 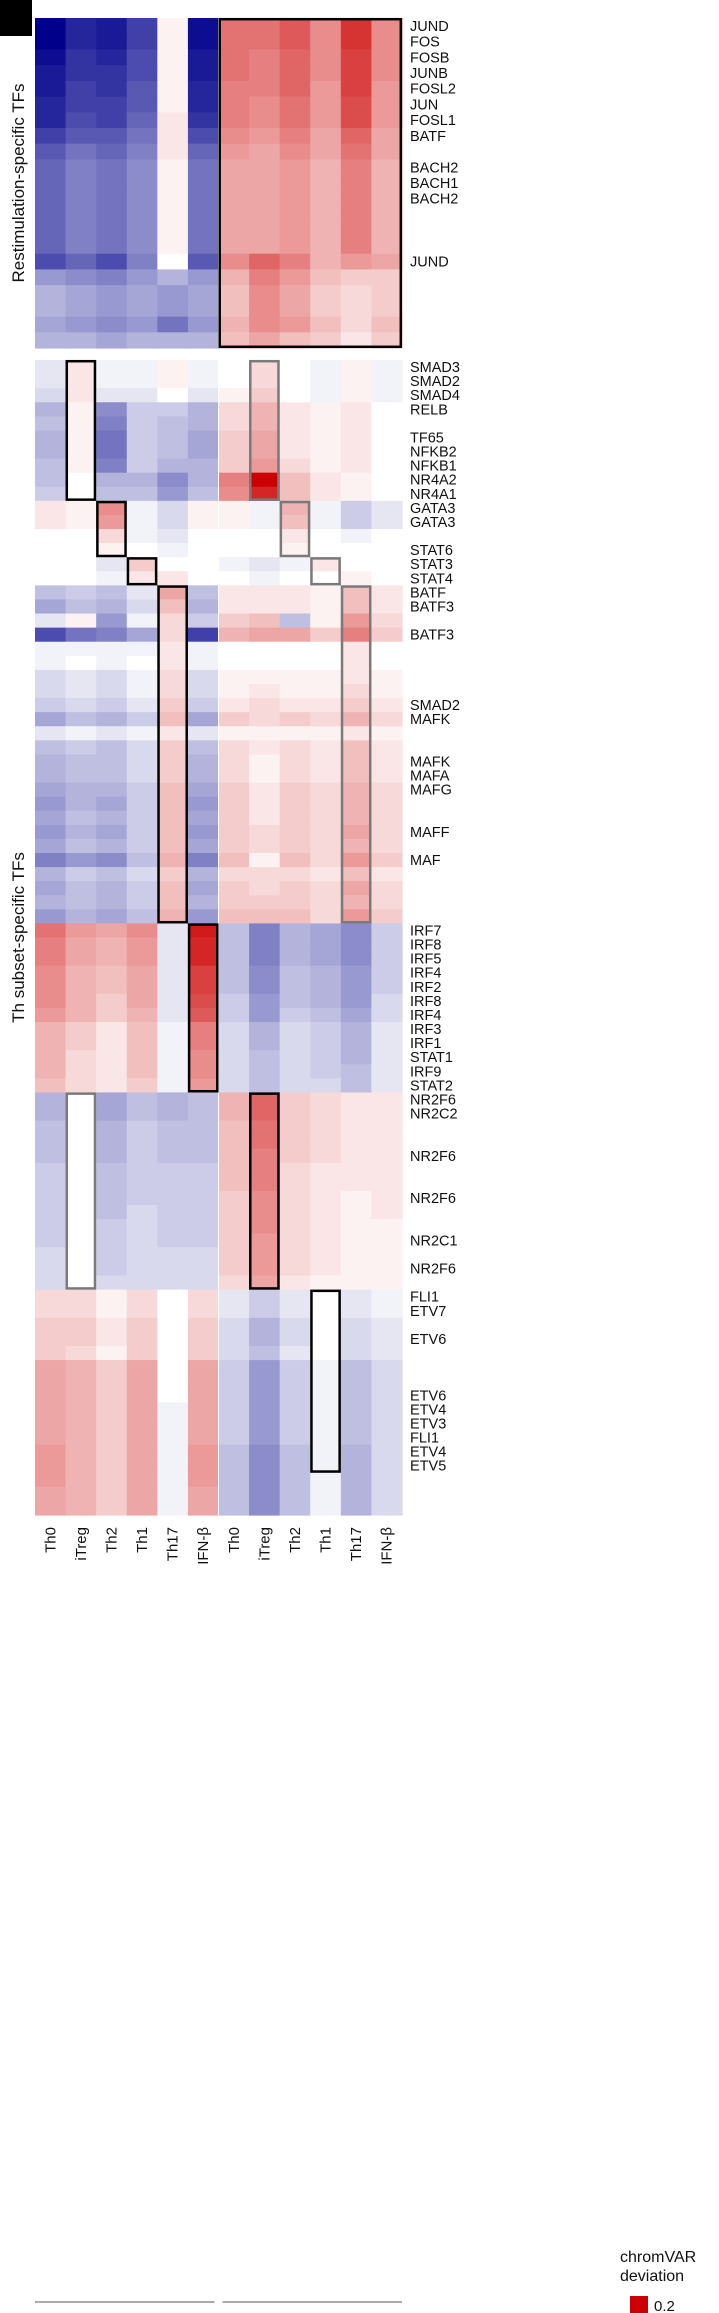 What do you see at coordinates (18, 182) in the screenshot?
I see `section-label: Restimulation-specific TFs` at bounding box center [18, 182].